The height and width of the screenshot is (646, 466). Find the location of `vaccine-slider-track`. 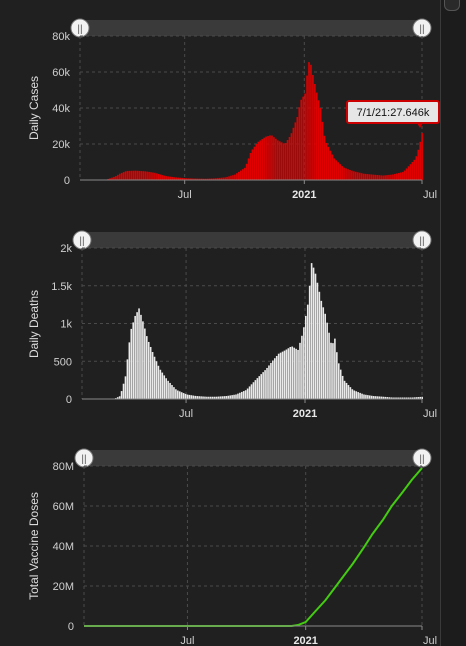

vaccine-slider-track is located at coordinates (253, 458).